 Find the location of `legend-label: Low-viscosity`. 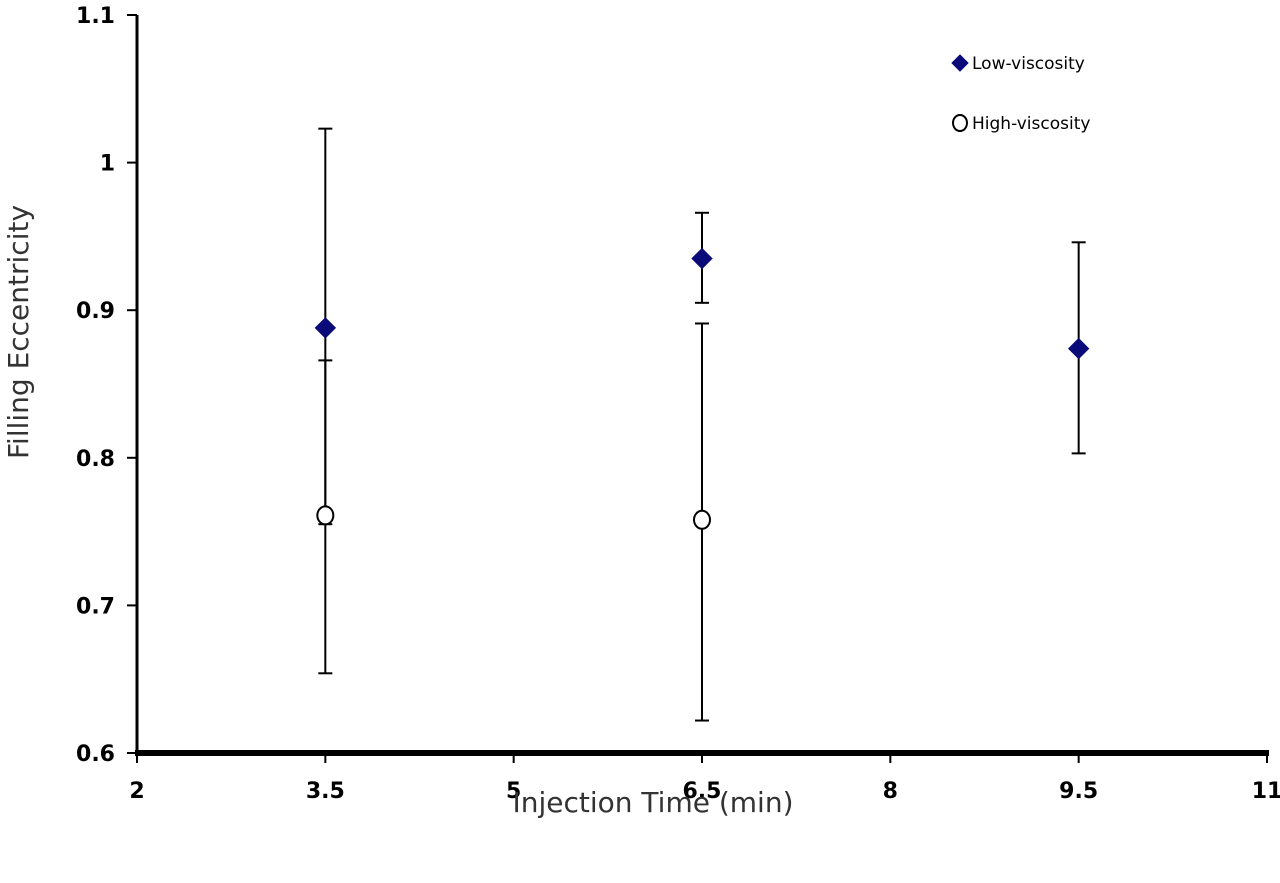

legend-label: Low-viscosity is located at coordinates (1028, 64).